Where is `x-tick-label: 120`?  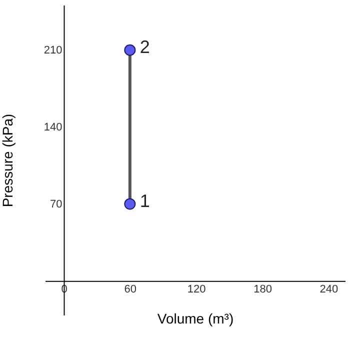
x-tick-label: 120 is located at coordinates (196, 289).